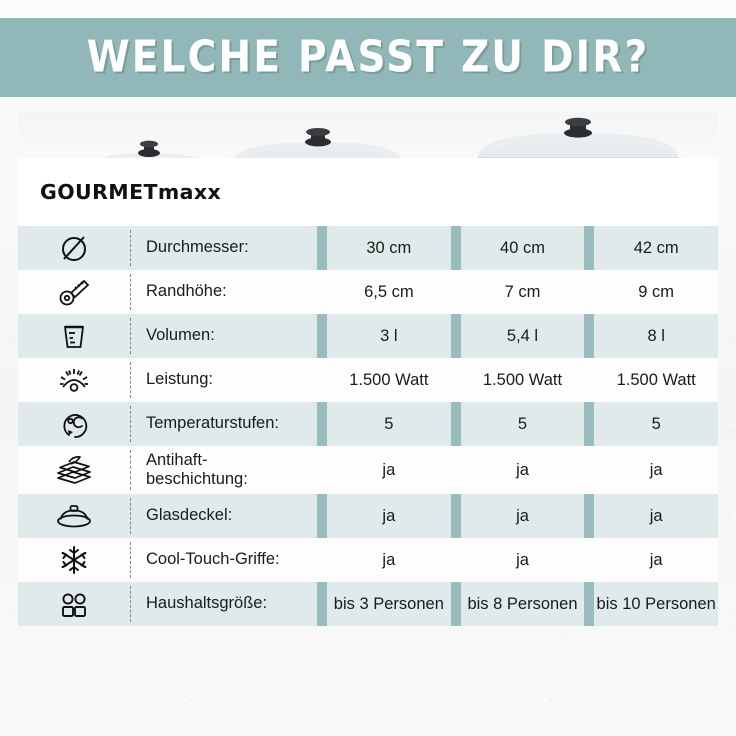  I want to click on cell-value: 7 cm, so click(522, 291).